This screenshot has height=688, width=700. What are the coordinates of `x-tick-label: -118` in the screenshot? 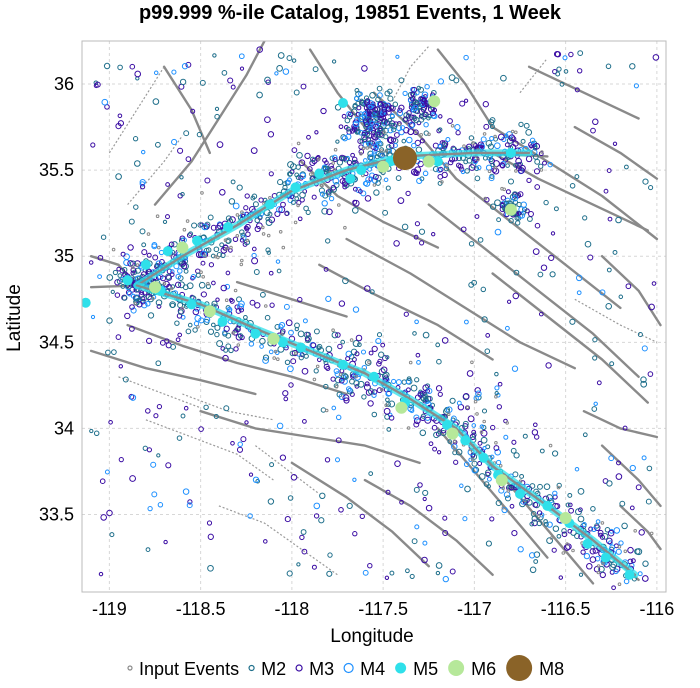 It's located at (292, 609).